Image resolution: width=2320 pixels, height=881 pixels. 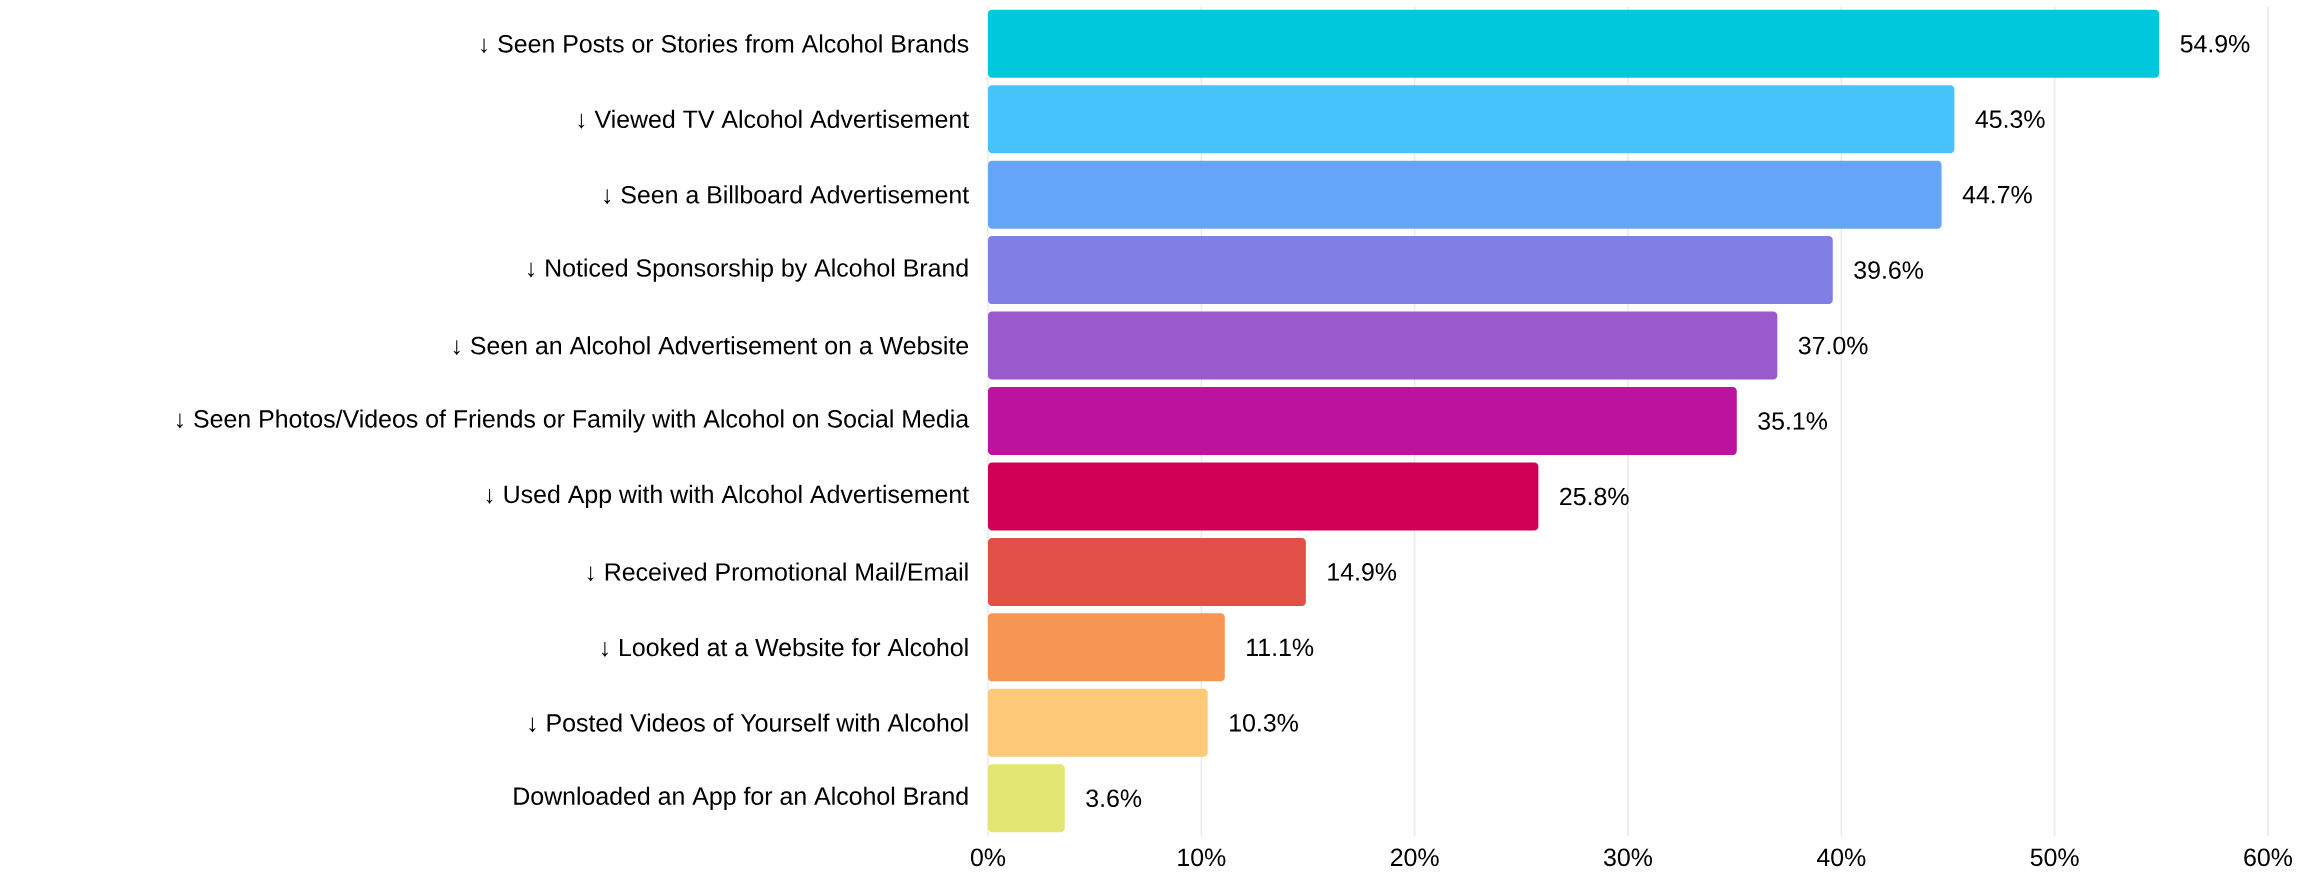 What do you see at coordinates (1114, 798) in the screenshot?
I see `data-label: 3.6%` at bounding box center [1114, 798].